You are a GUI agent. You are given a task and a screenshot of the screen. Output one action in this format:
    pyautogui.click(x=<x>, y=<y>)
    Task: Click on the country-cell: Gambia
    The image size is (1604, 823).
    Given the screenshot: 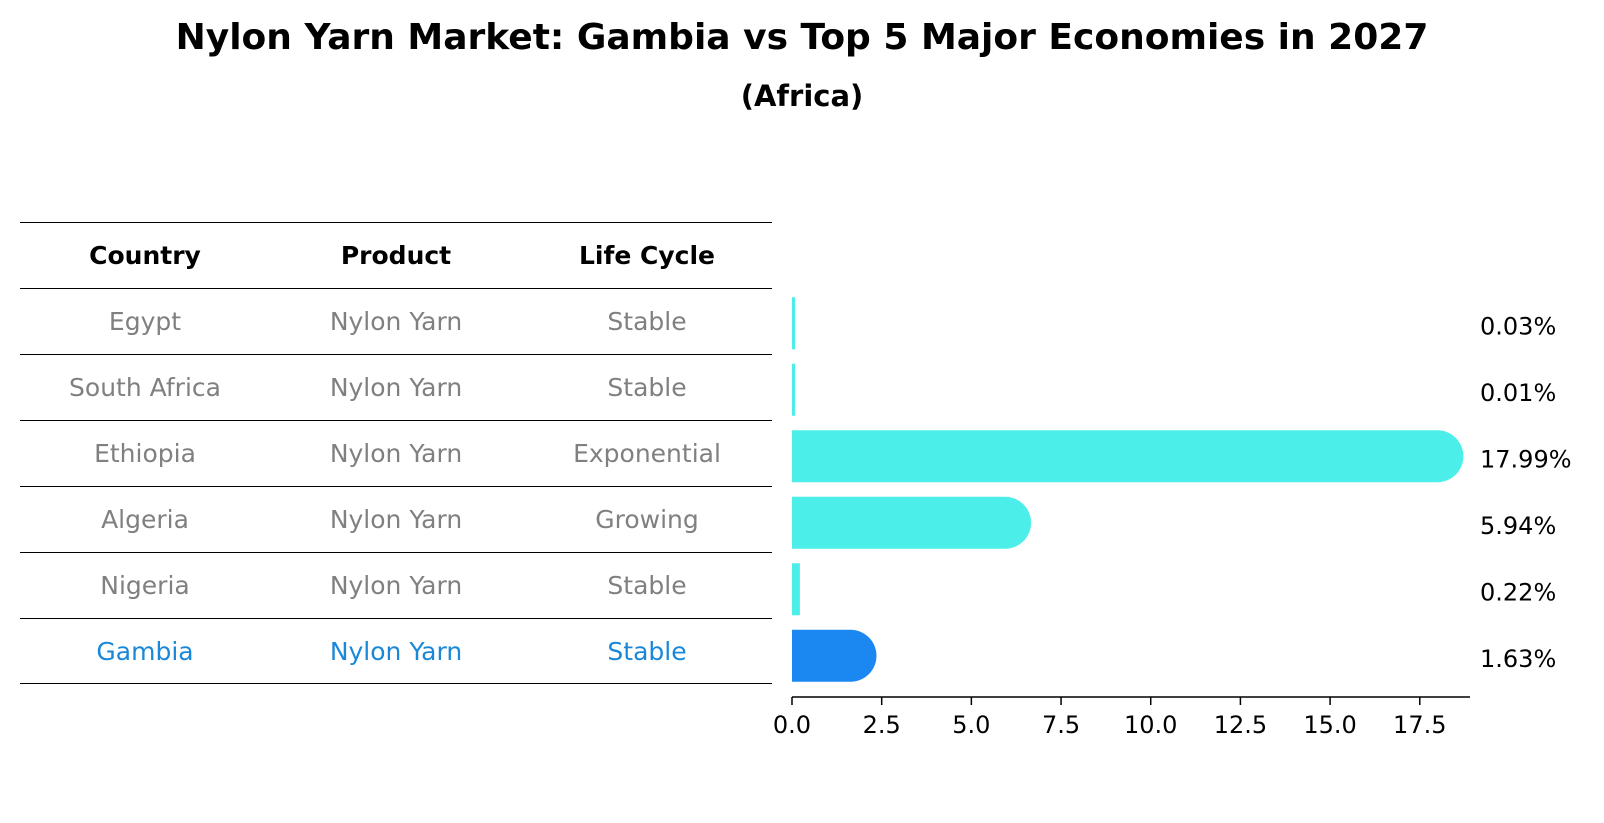 What is the action you would take?
    pyautogui.click(x=145, y=651)
    